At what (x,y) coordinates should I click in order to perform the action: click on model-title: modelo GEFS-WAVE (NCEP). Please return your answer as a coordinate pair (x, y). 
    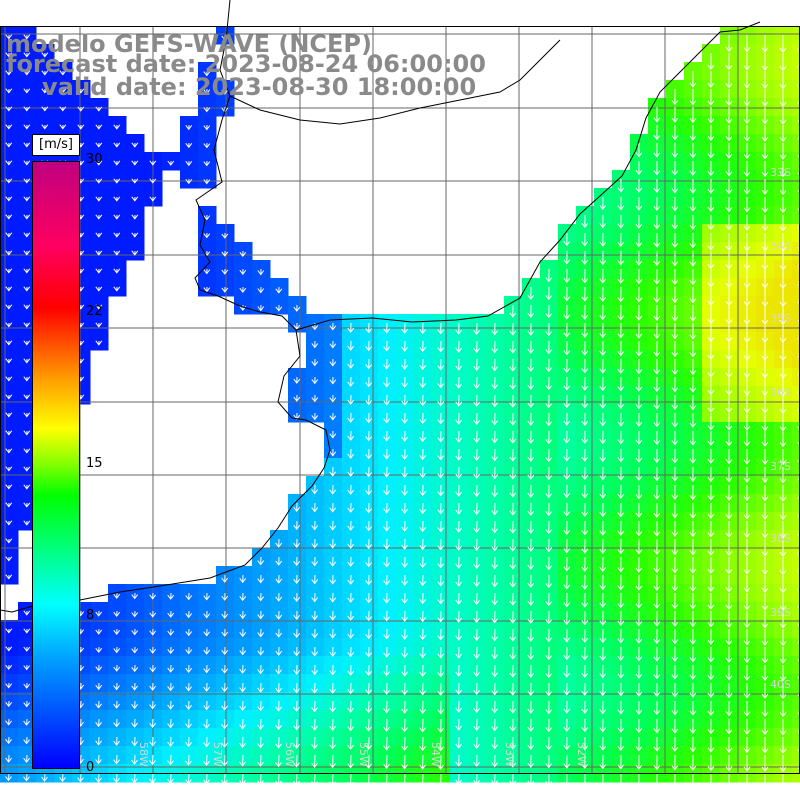
    Looking at the image, I should click on (189, 44).